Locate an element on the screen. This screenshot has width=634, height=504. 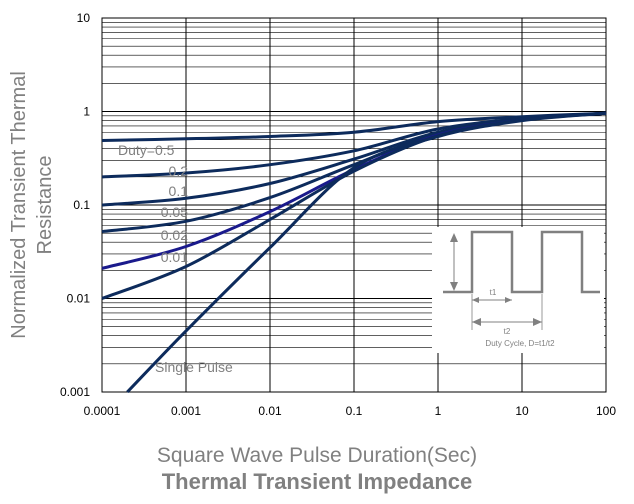
t2-label: t2 is located at coordinates (507, 331).